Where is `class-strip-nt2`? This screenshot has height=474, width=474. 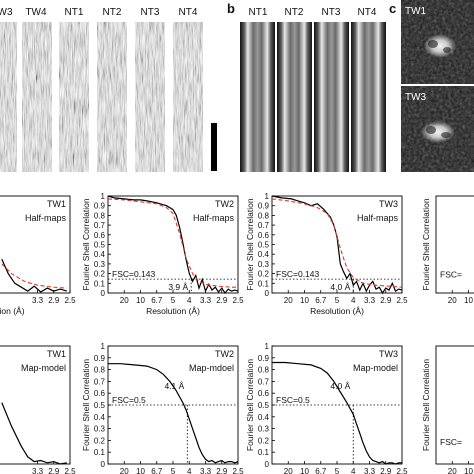
class-strip-nt2 is located at coordinates (294, 97).